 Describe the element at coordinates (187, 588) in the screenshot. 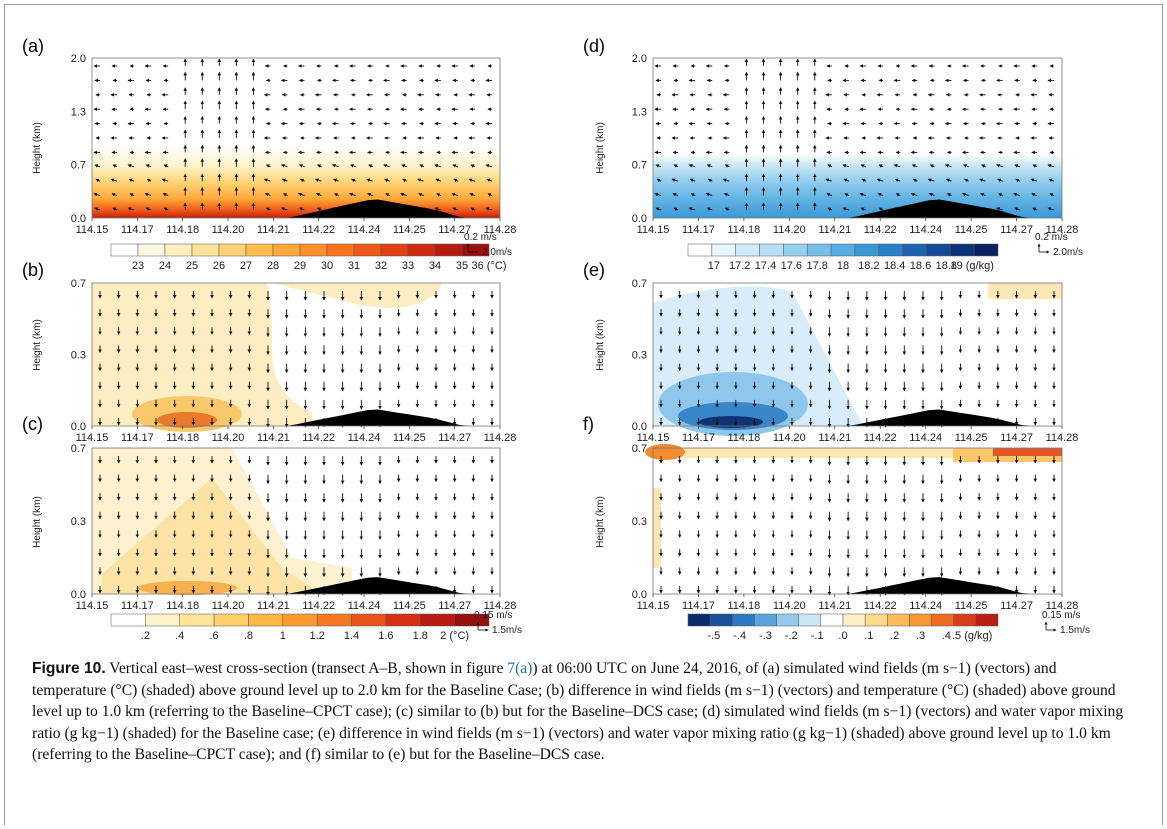

I see `diff-core` at that location.